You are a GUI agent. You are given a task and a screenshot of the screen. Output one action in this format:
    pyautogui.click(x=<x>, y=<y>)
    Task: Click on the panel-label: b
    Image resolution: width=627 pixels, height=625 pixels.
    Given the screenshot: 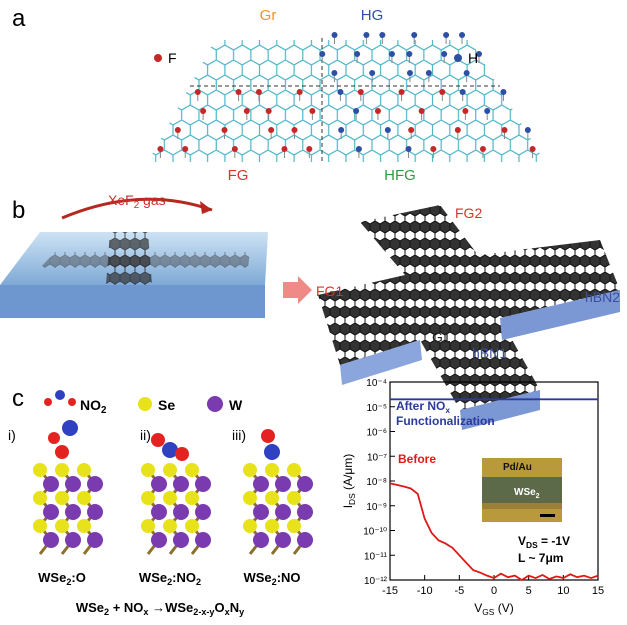 What is the action you would take?
    pyautogui.click(x=18, y=210)
    